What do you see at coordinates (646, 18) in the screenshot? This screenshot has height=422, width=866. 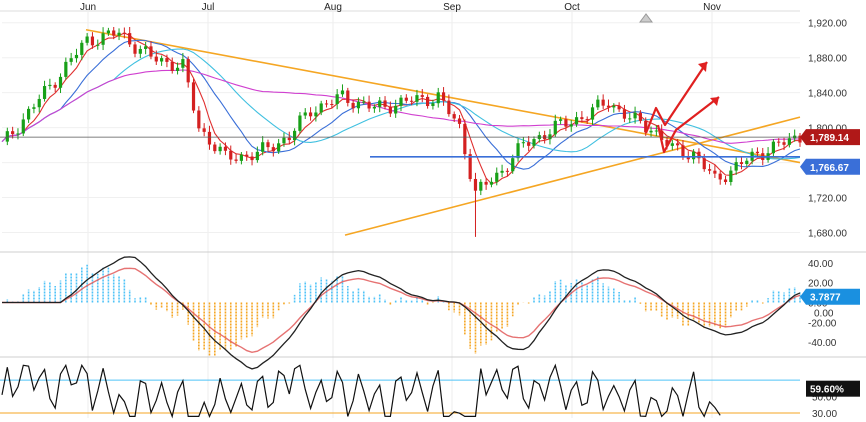 I see `scroll-marker-icon` at bounding box center [646, 18].